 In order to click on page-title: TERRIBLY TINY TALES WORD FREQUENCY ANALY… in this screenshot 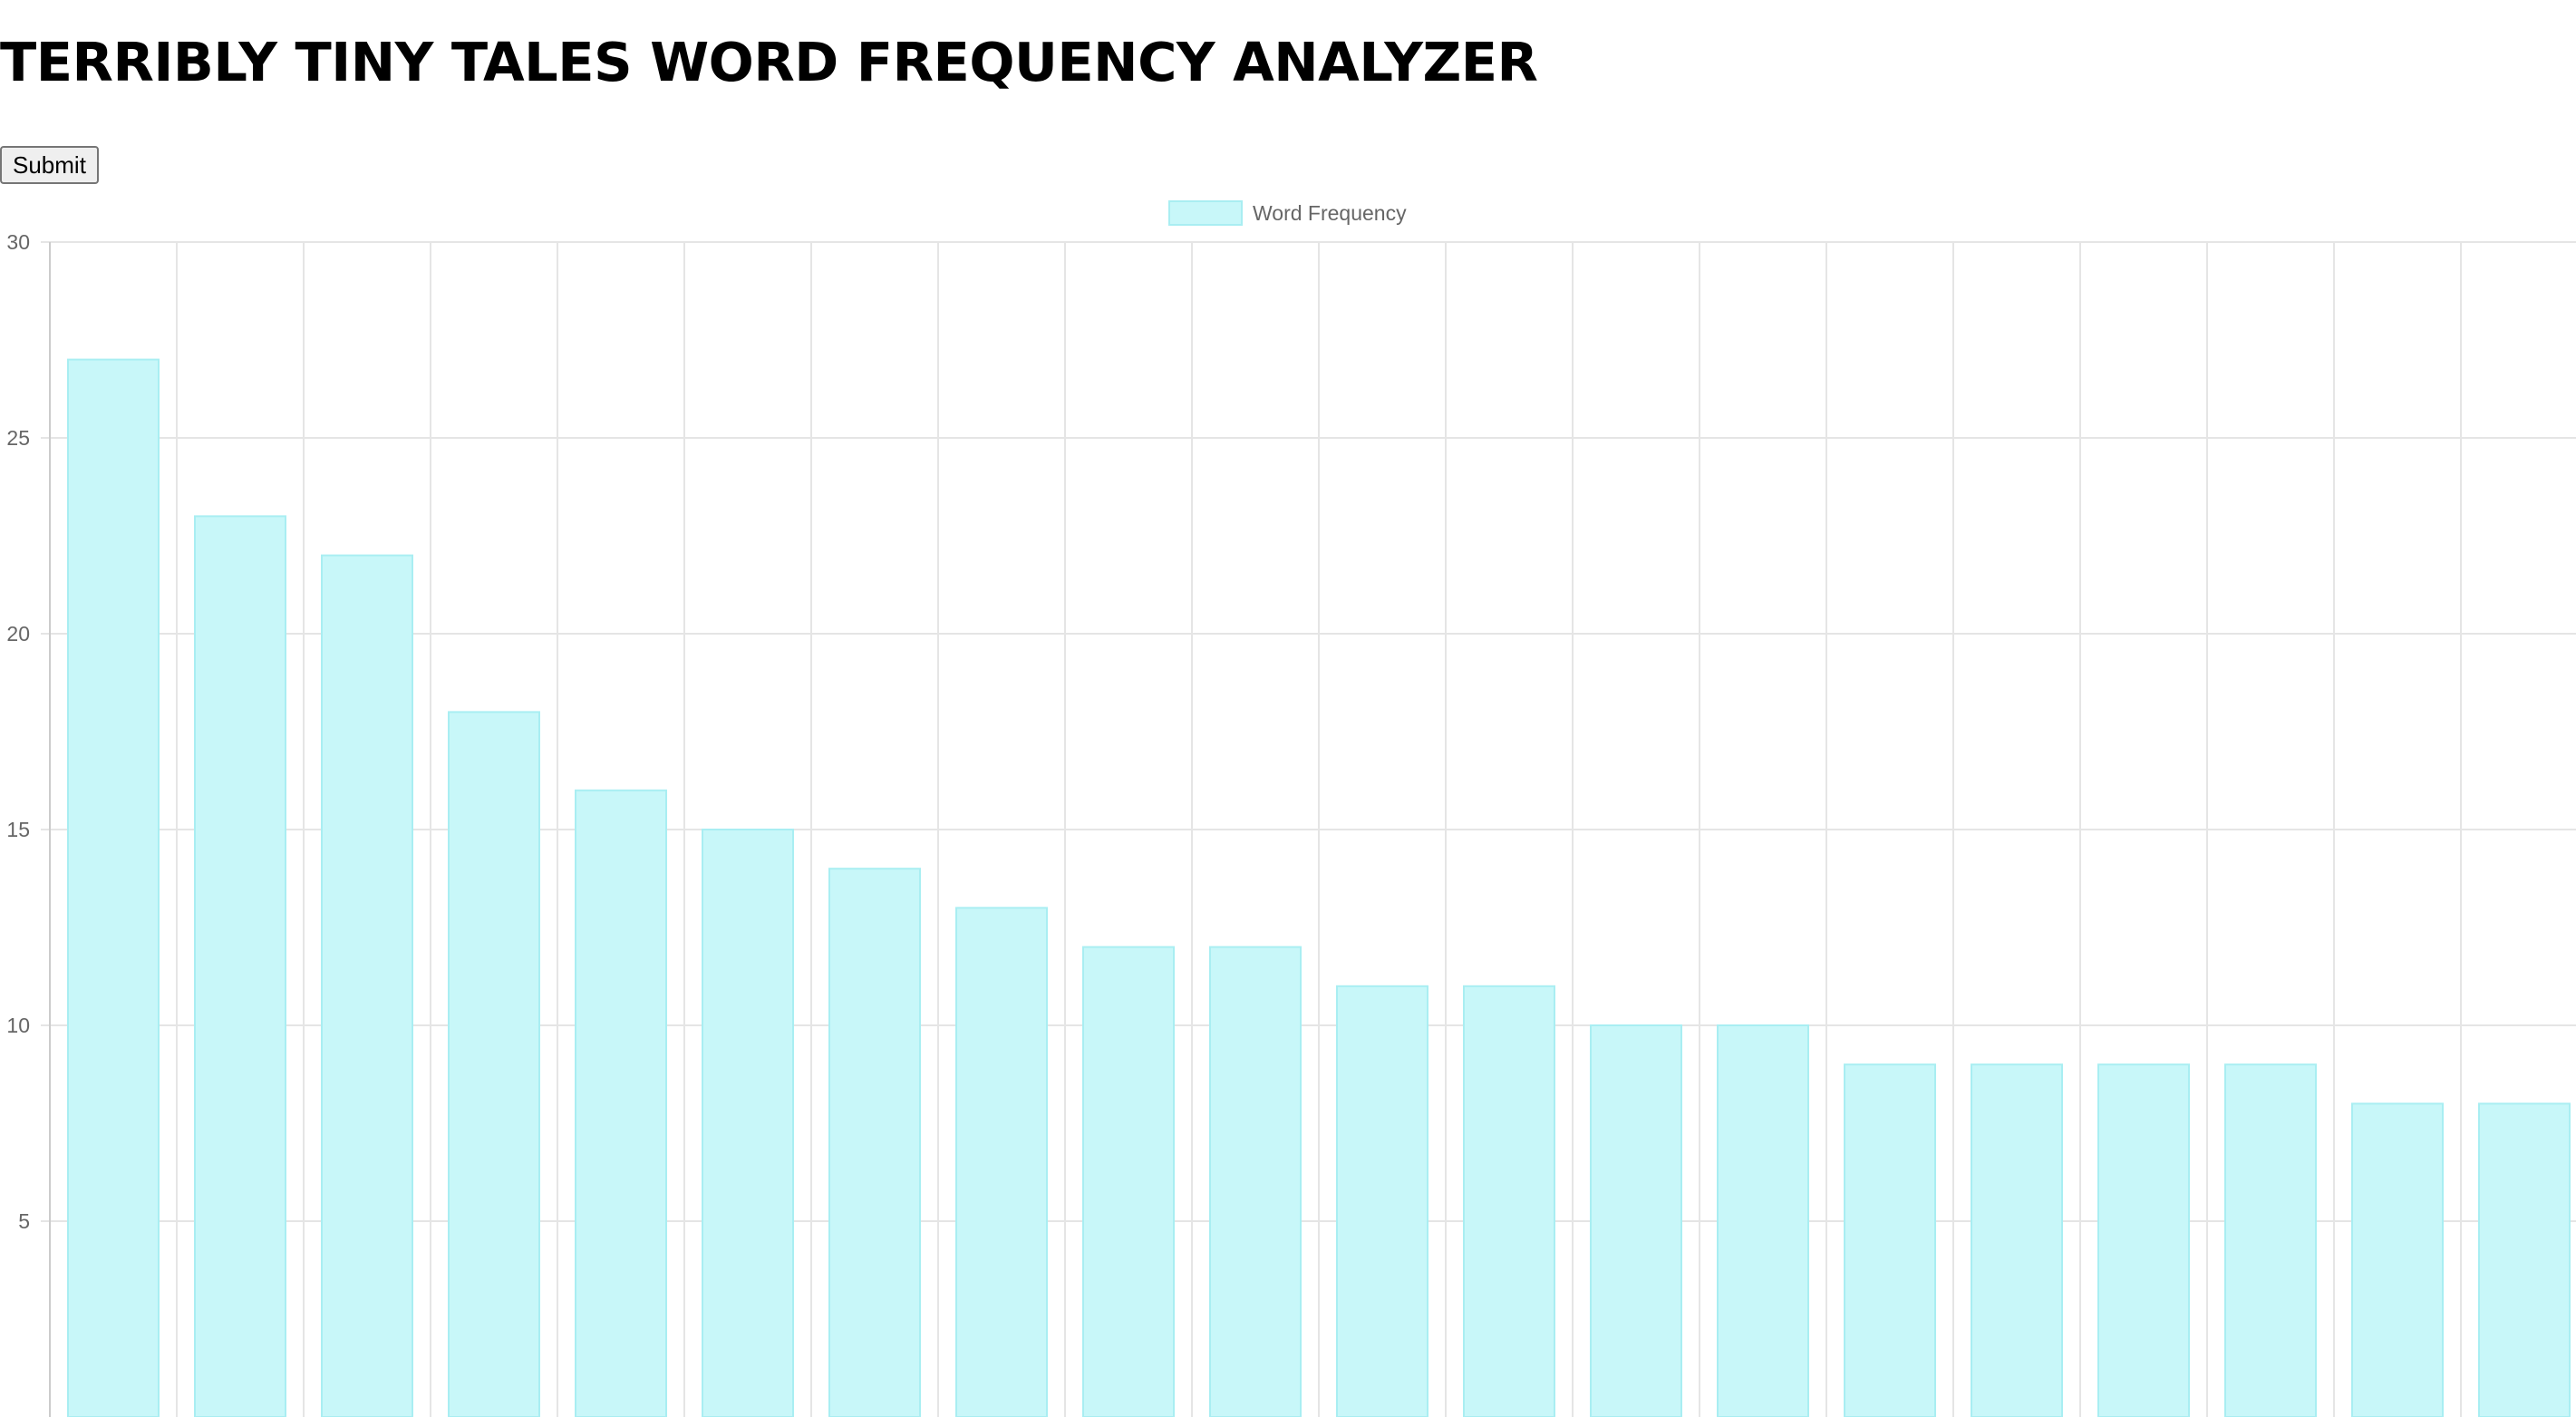, I will do `click(769, 62)`.